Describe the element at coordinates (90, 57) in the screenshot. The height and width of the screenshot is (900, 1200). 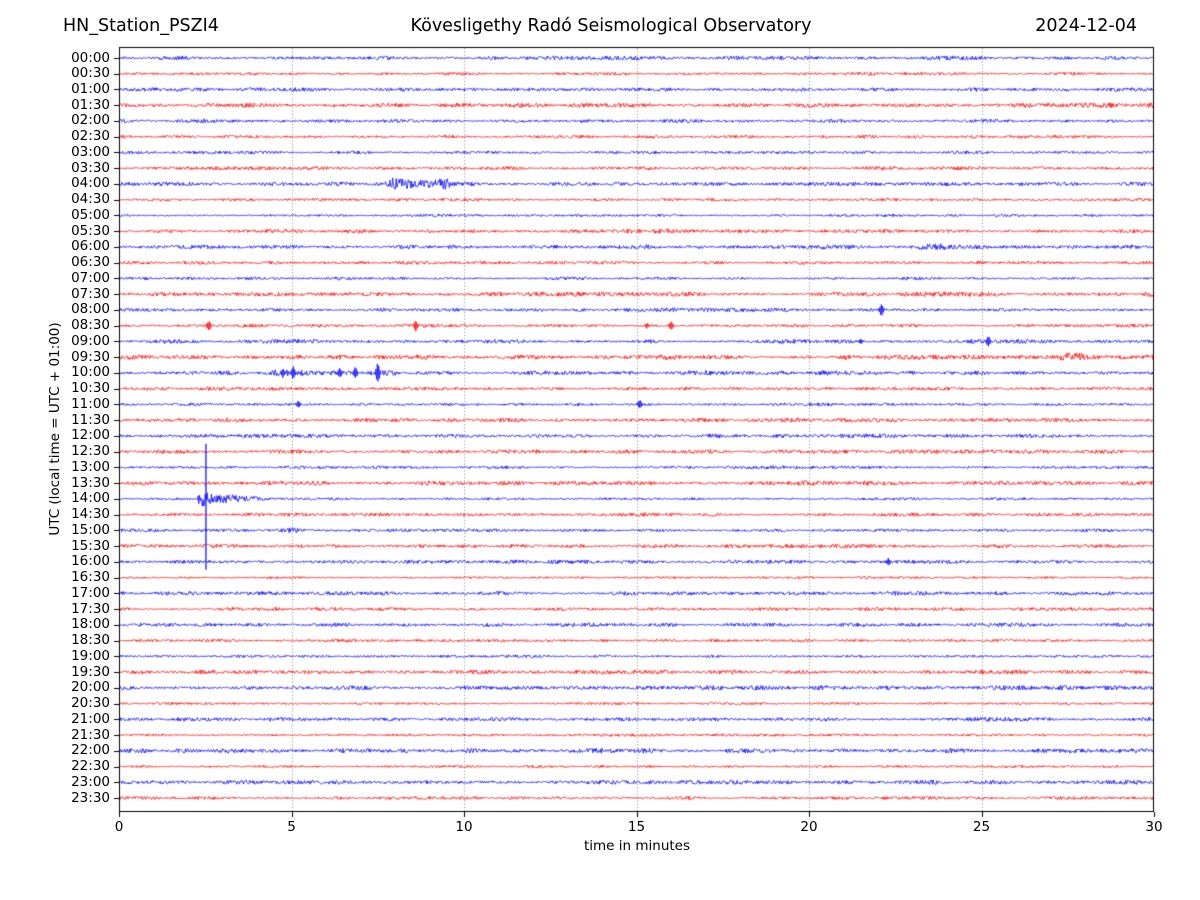
I see `y-tick-label: 00:00` at that location.